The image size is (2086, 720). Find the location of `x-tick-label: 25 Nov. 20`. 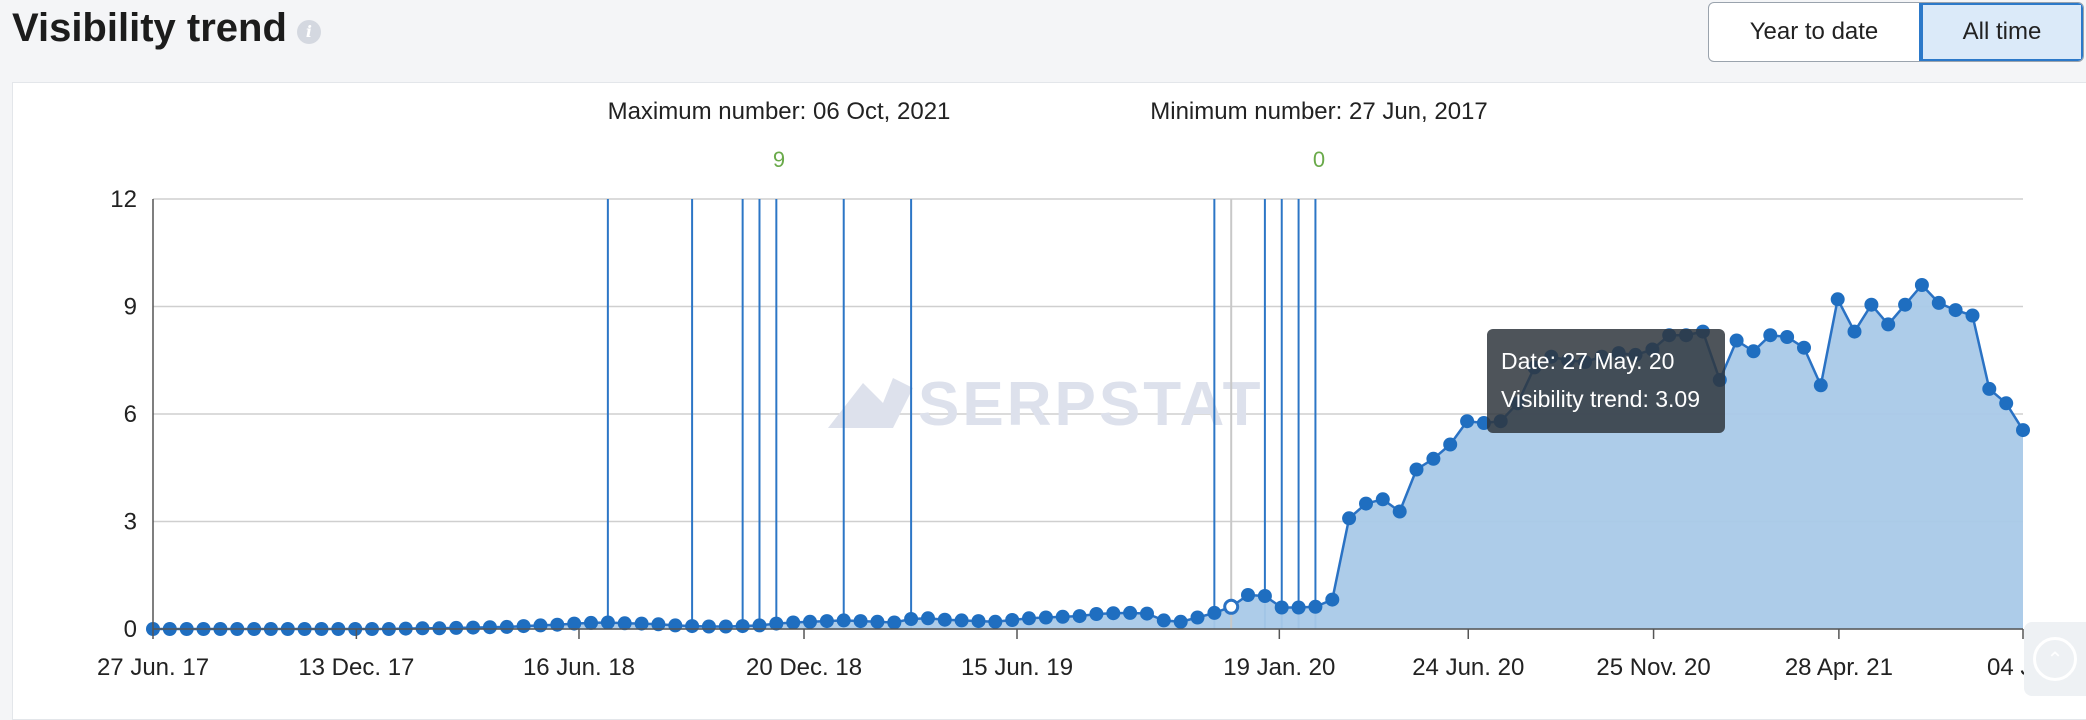

x-tick-label: 25 Nov. 20 is located at coordinates (1653, 667).